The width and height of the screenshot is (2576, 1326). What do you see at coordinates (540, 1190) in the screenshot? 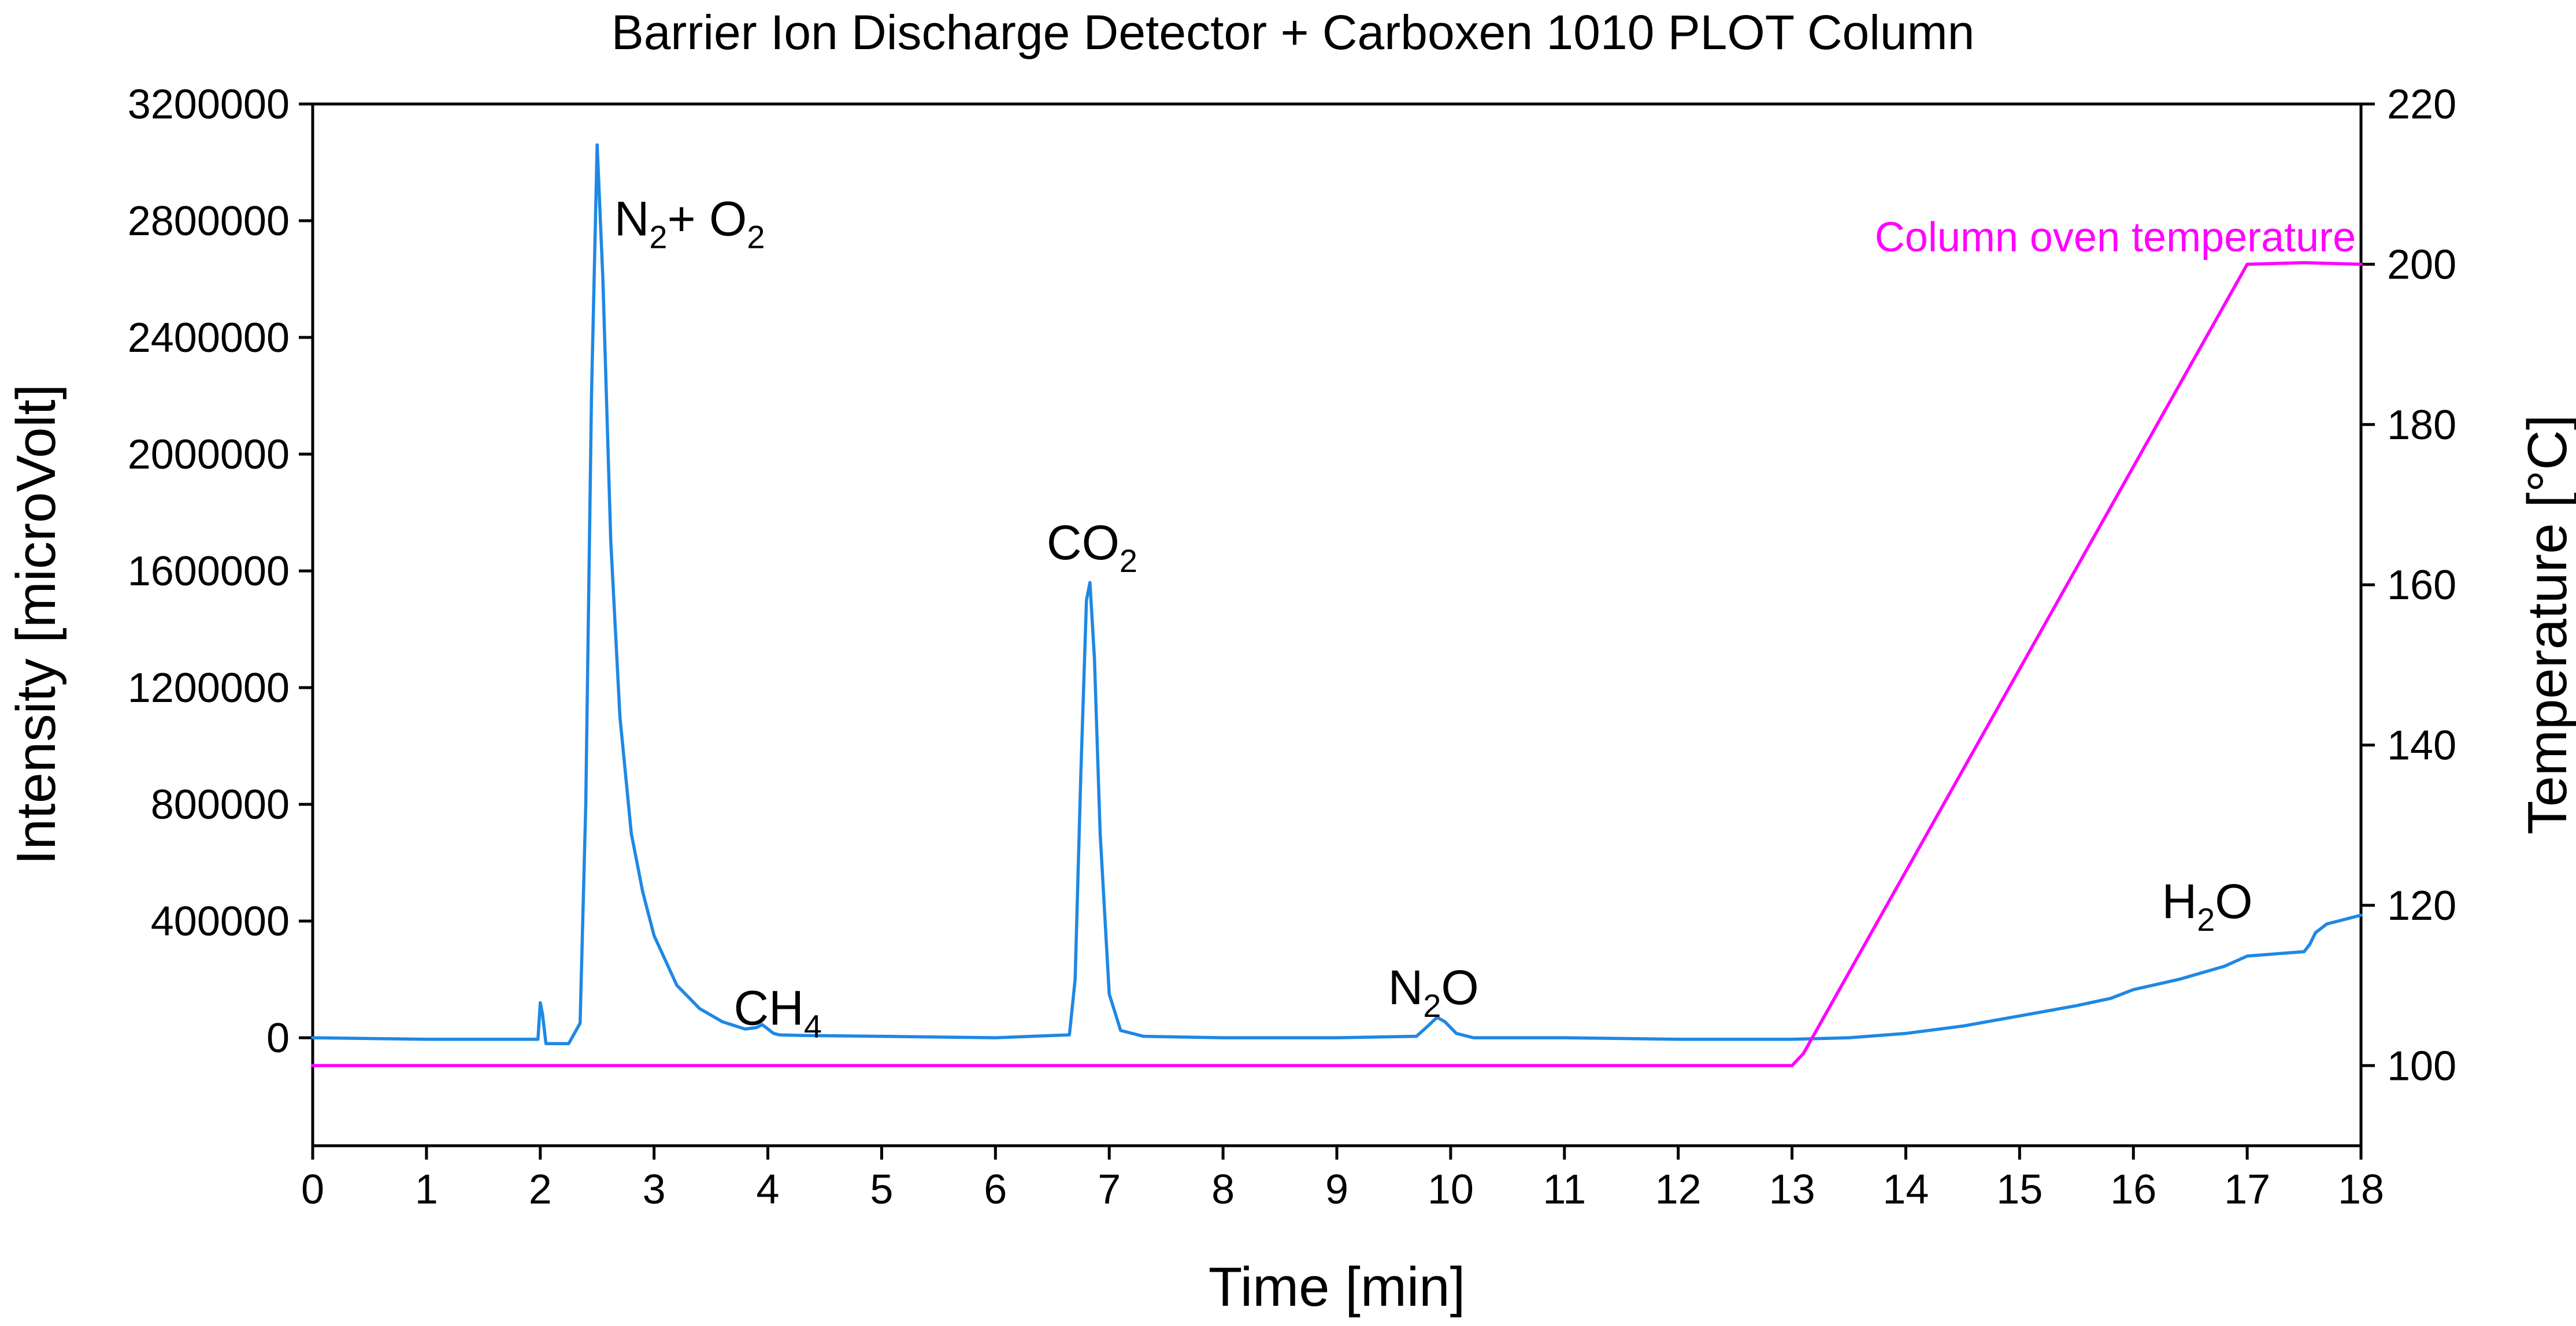
I see `x-tick-label: 2` at bounding box center [540, 1190].